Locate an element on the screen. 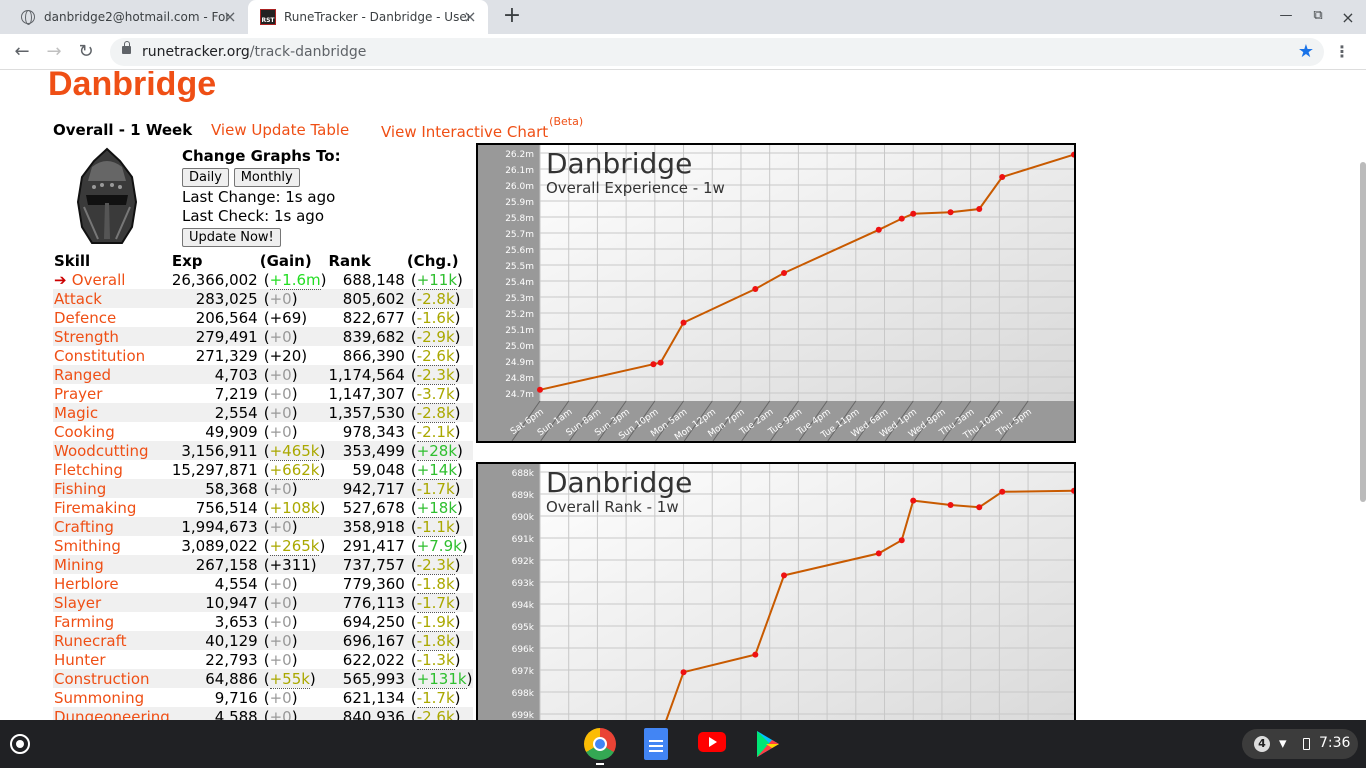  chart-subtitle: Overall Experience - 1w is located at coordinates (635, 188).